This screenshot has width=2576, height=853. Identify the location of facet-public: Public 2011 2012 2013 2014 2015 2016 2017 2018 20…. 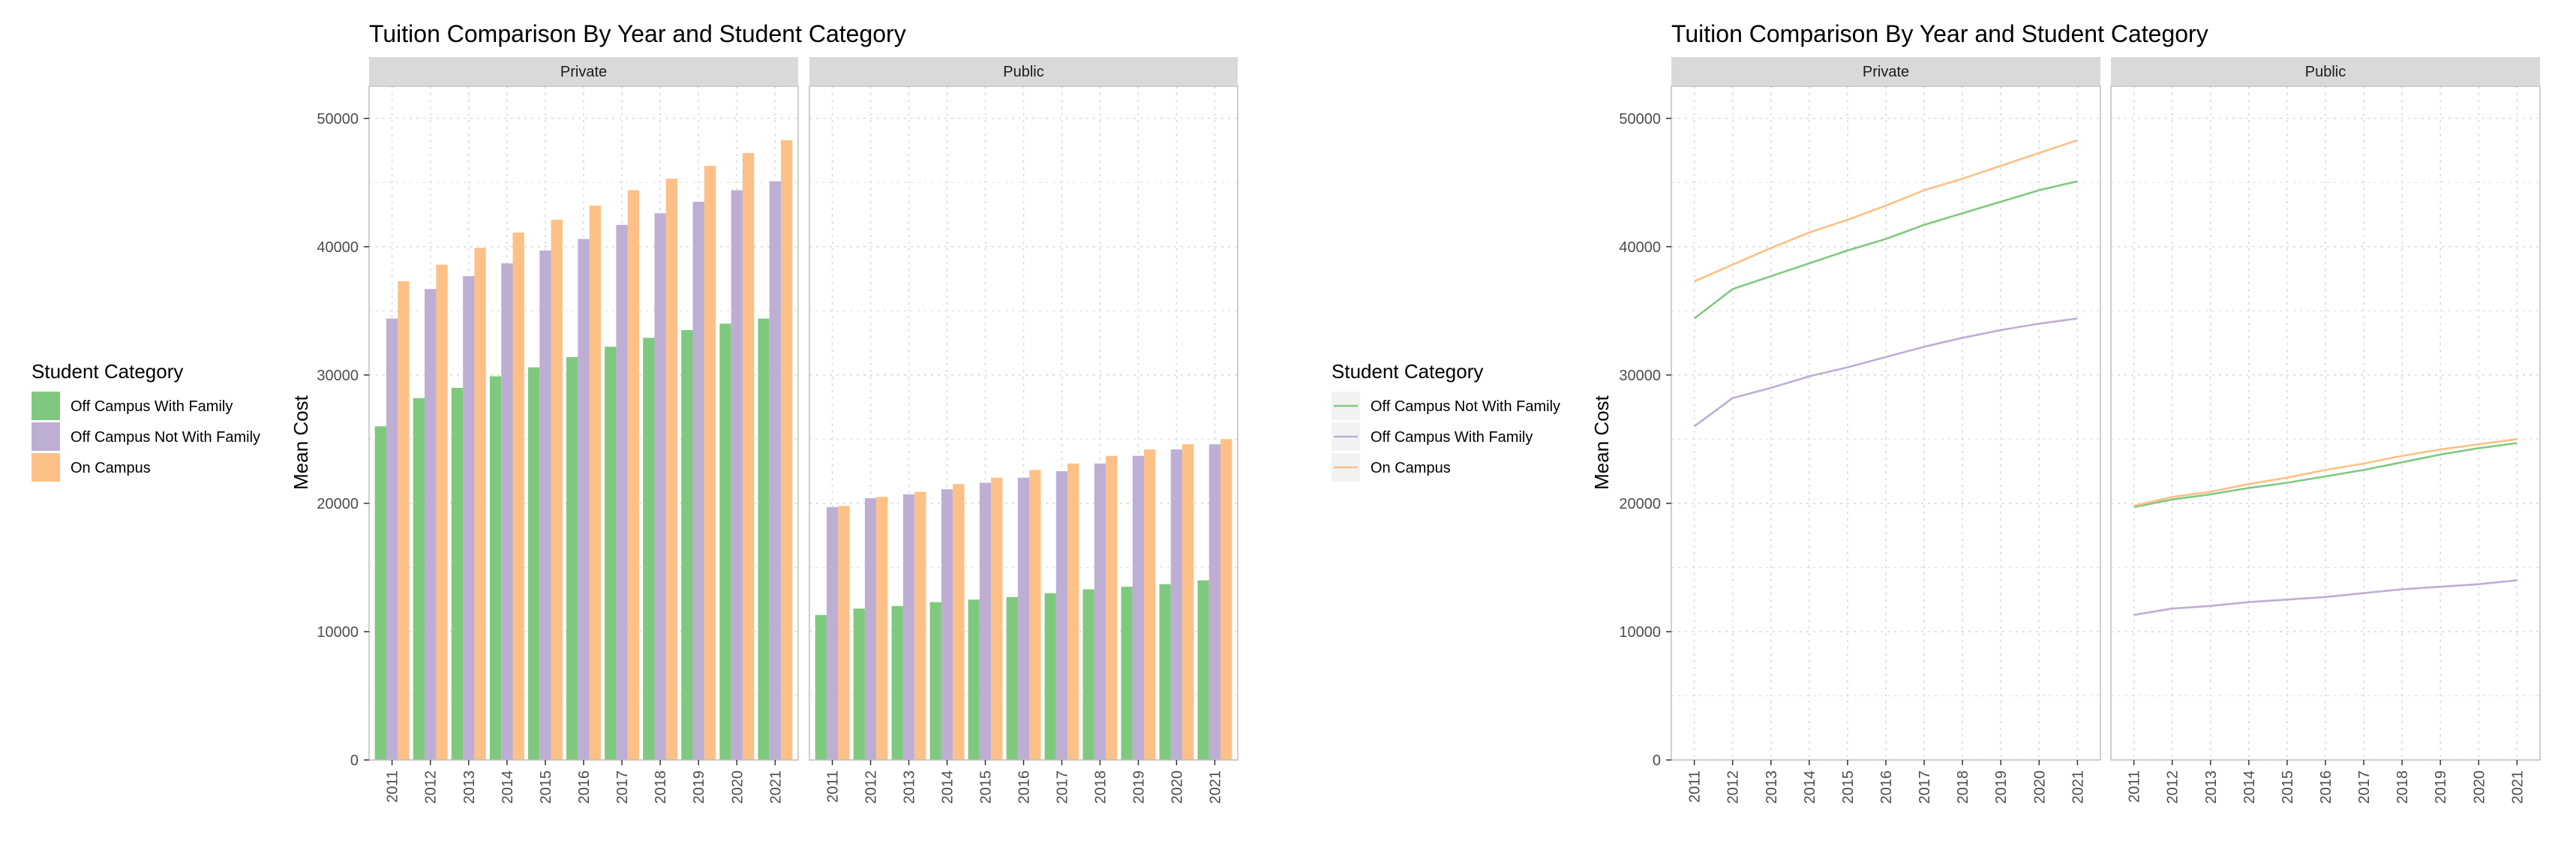
(2325, 430).